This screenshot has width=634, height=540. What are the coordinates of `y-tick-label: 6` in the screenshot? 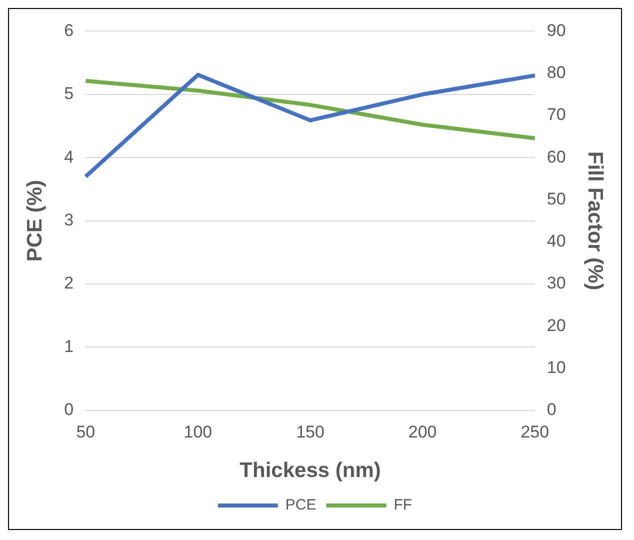 It's located at (69, 30).